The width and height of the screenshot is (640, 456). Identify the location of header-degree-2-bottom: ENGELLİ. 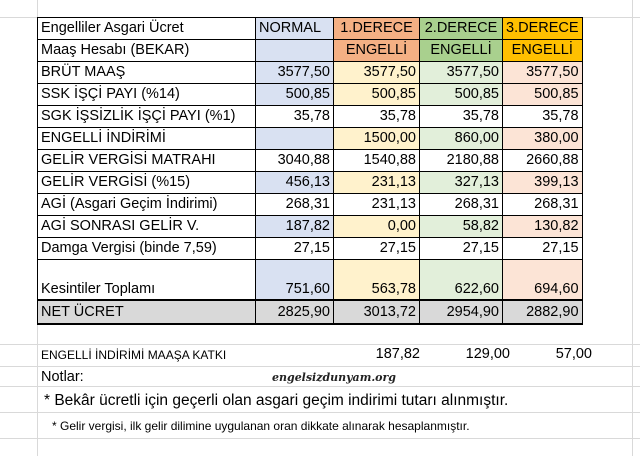
(461, 50).